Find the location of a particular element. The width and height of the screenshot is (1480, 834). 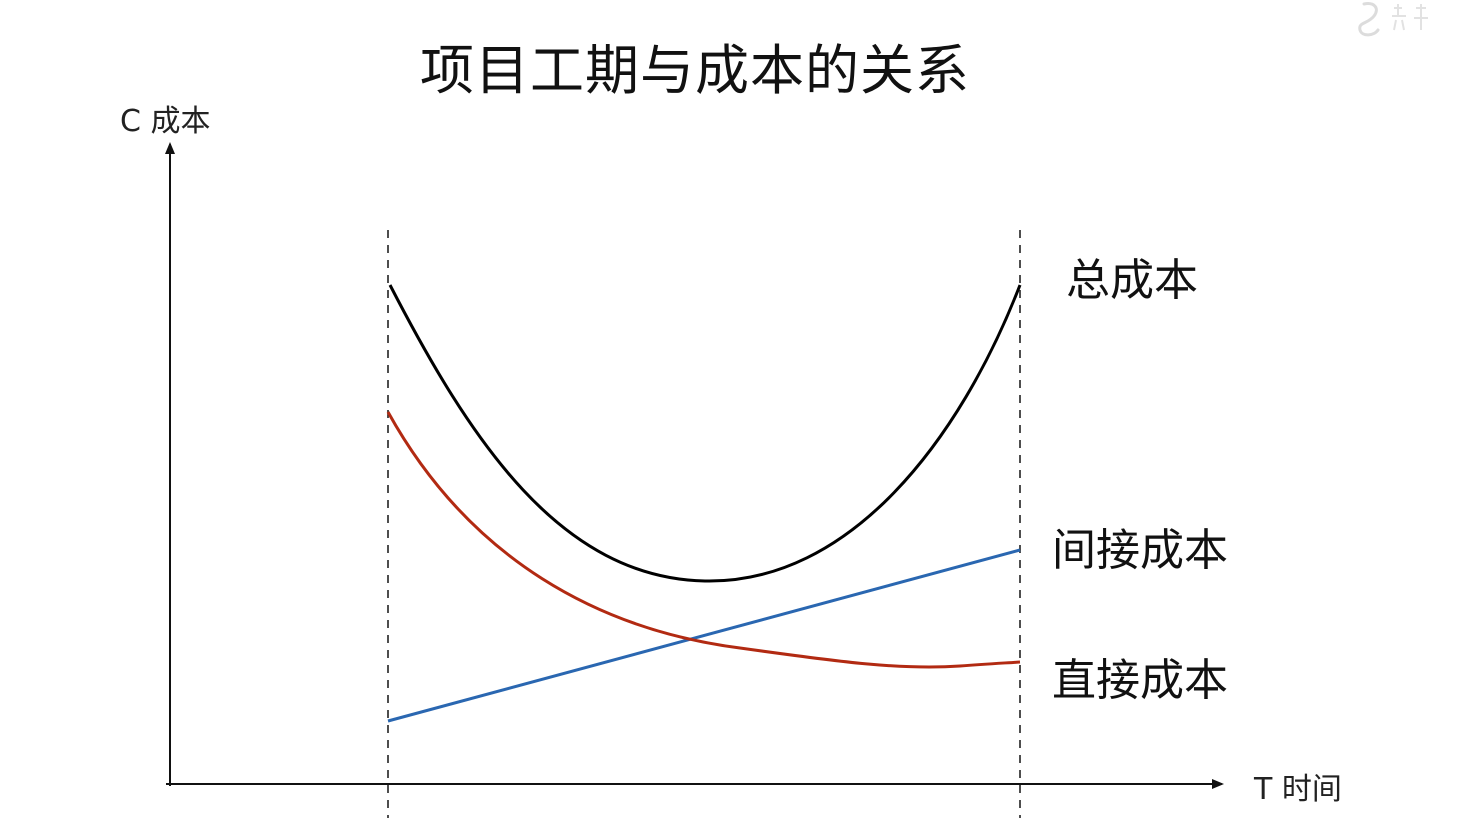

y-axis-label: C 成本 is located at coordinates (165, 121).